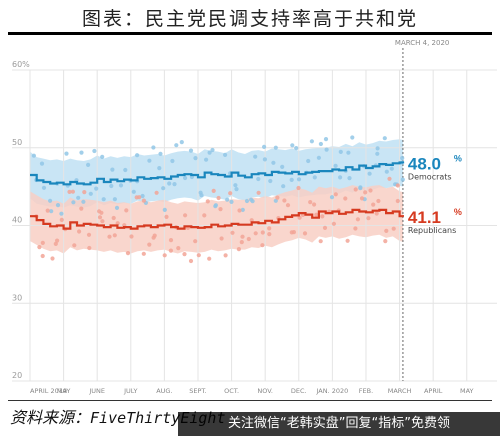 The image size is (500, 436). Describe the element at coordinates (430, 176) in the screenshot. I see `series-name-label: Democrats` at that location.